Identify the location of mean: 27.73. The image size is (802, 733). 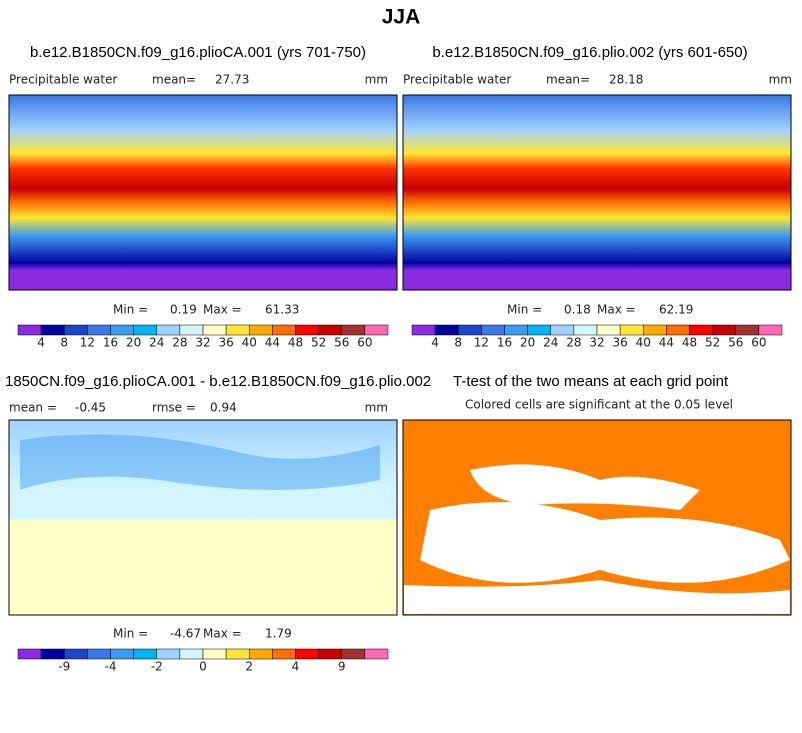
(232, 80).